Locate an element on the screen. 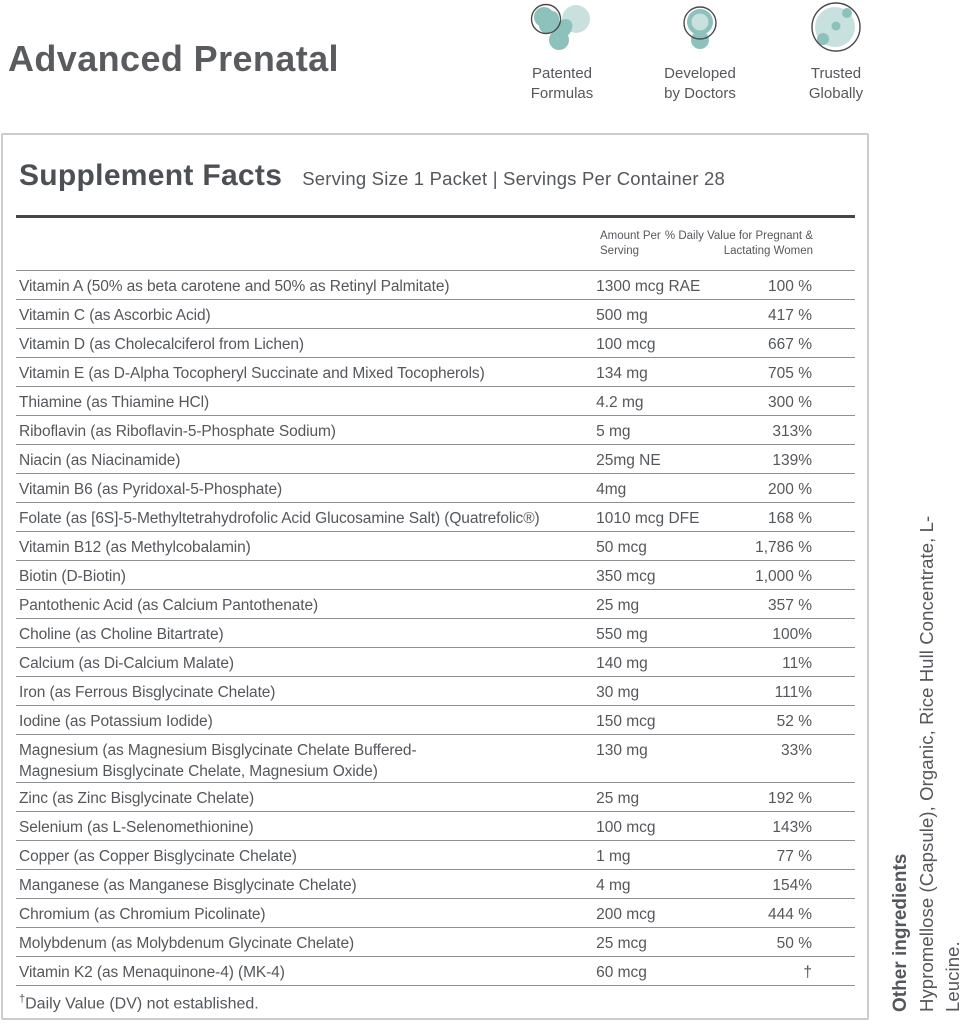 This screenshot has height=1024, width=976. nutrient-amount: 150 mcg is located at coordinates (626, 721).